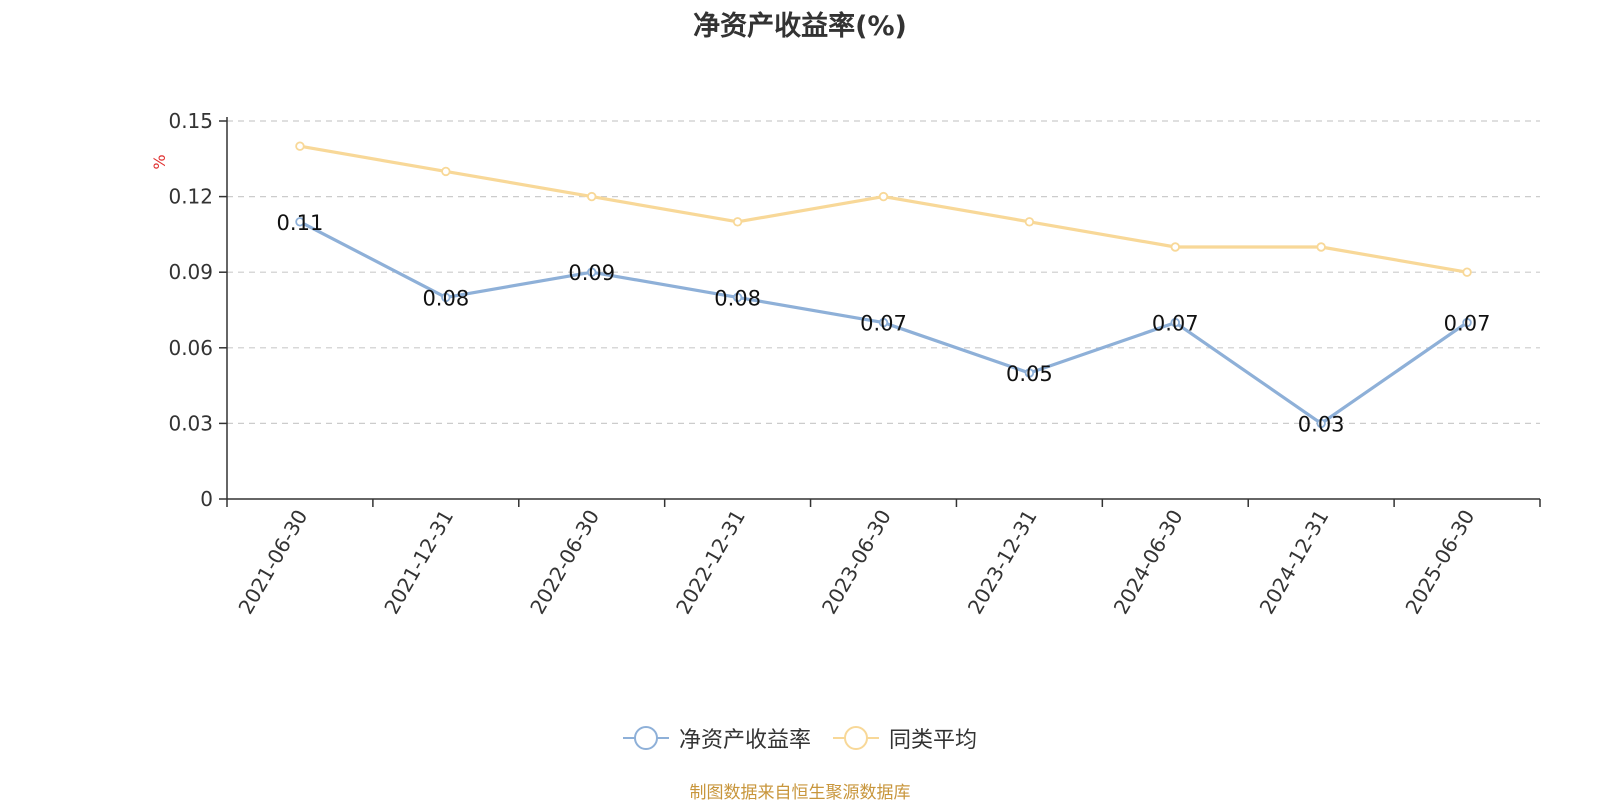 Image resolution: width=1600 pixels, height=803 pixels. Describe the element at coordinates (190, 272) in the screenshot. I see `y-tick-label: 0.09` at that location.